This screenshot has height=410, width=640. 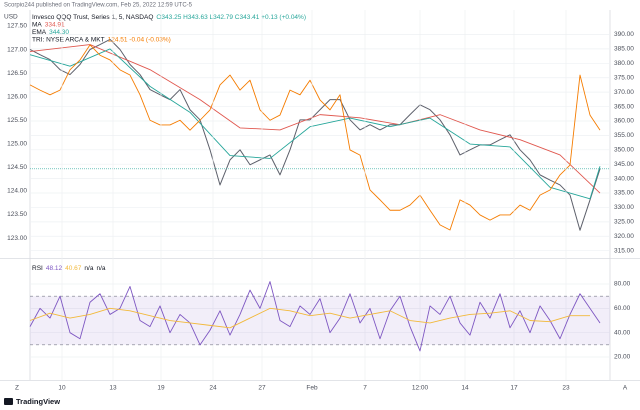 I want to click on legend-value: 334.91, so click(x=55, y=24).